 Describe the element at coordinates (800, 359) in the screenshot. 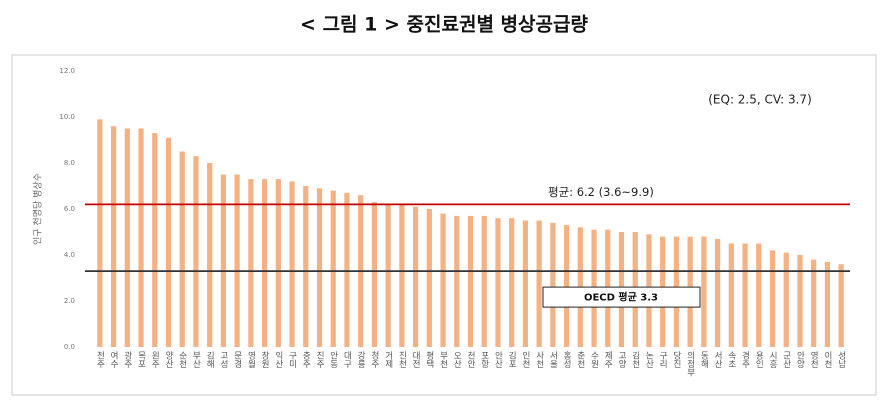

I see `x-tick-label: 안양` at that location.